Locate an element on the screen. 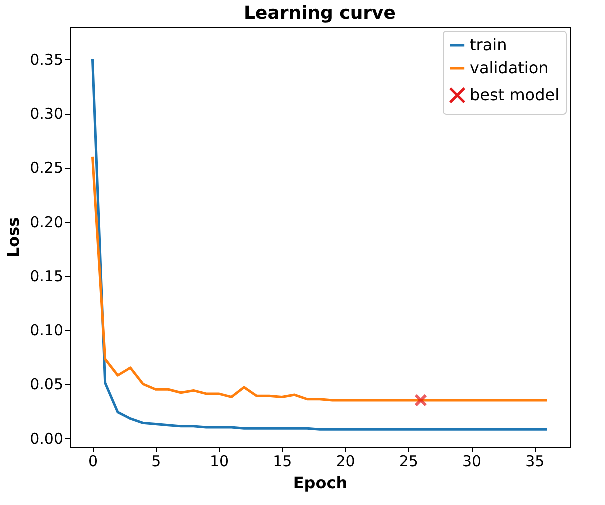 This screenshot has height=505, width=605. x-tick-label: 5 is located at coordinates (157, 461).